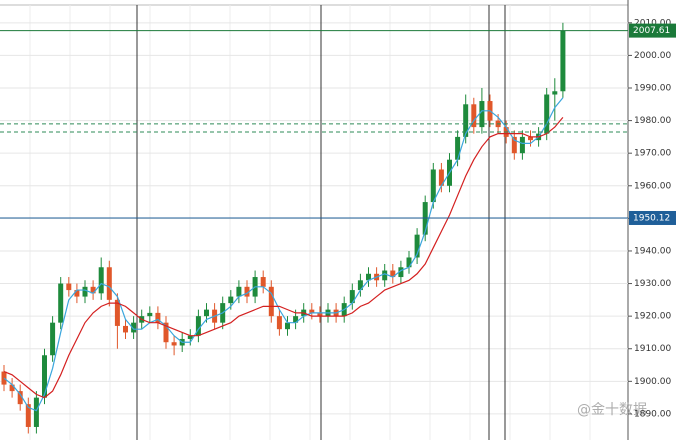 This screenshot has width=677, height=440. Describe the element at coordinates (652, 414) in the screenshot. I see `y-tick-label: 1890.00` at that location.